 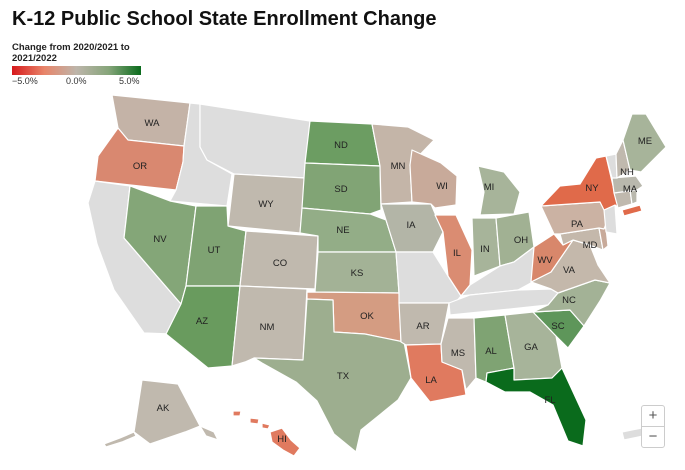 I want to click on hawaii-island-oahu, so click(x=254, y=421).